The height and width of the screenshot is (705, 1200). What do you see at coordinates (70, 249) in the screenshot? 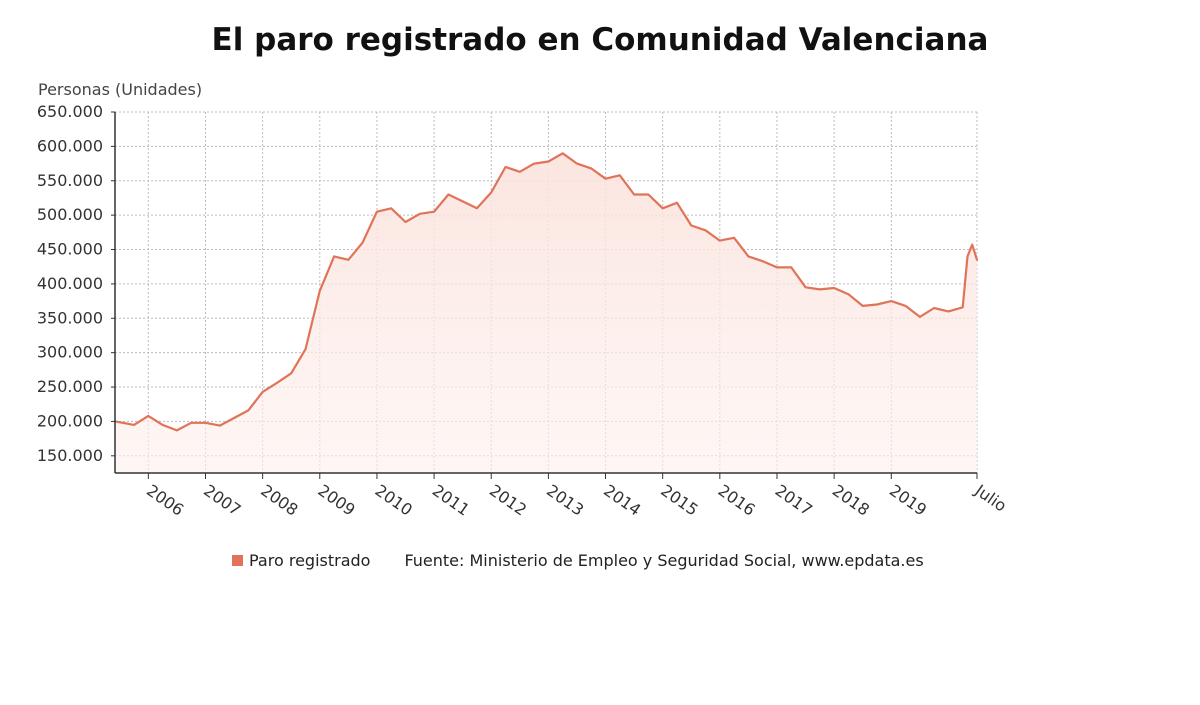
I see `y-tick-label: 450.000` at bounding box center [70, 249].